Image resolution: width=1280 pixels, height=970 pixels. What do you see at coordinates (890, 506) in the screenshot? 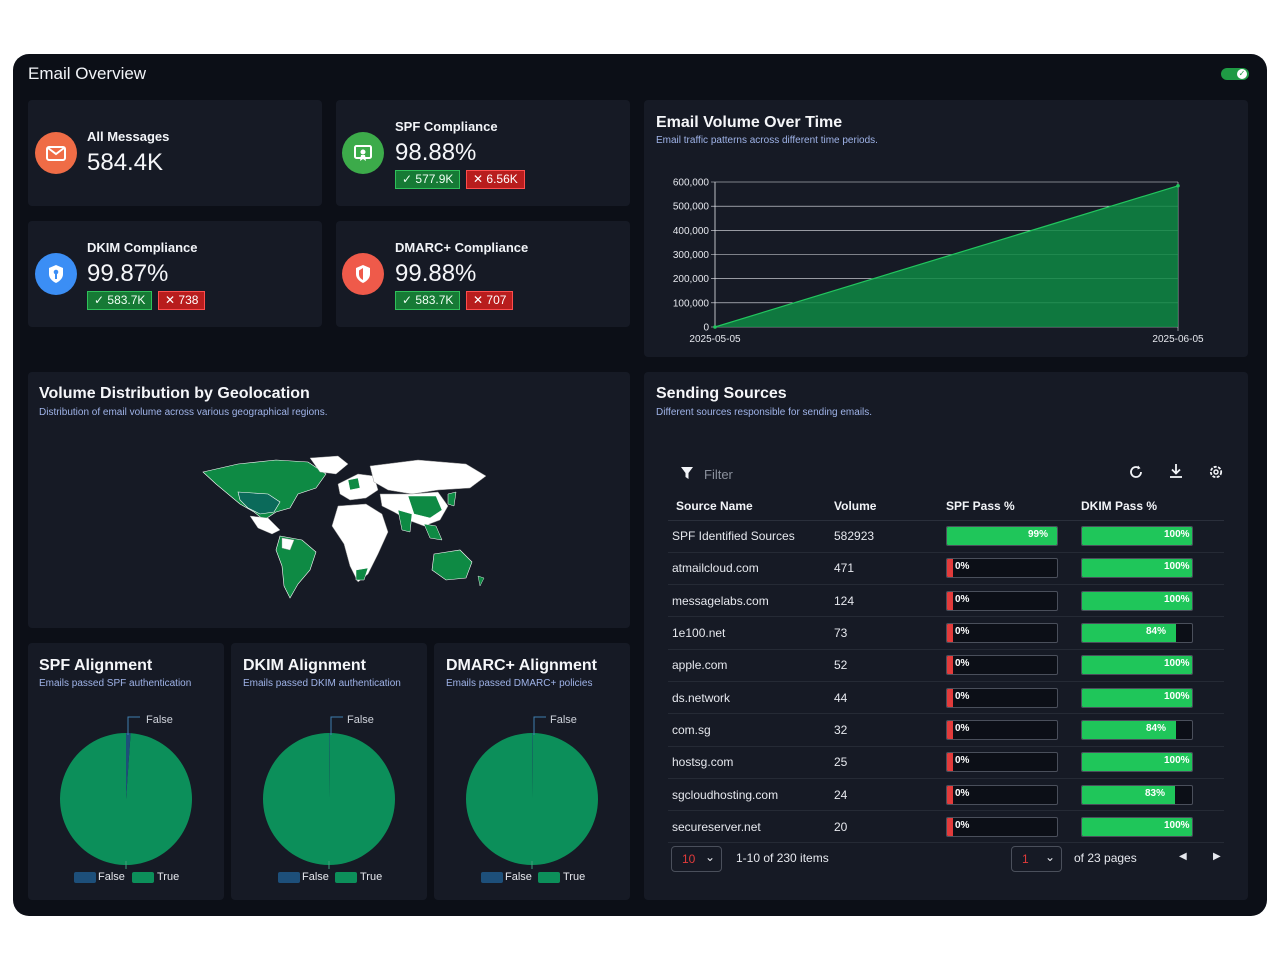
I see `column-header-volume: Volume` at bounding box center [890, 506].